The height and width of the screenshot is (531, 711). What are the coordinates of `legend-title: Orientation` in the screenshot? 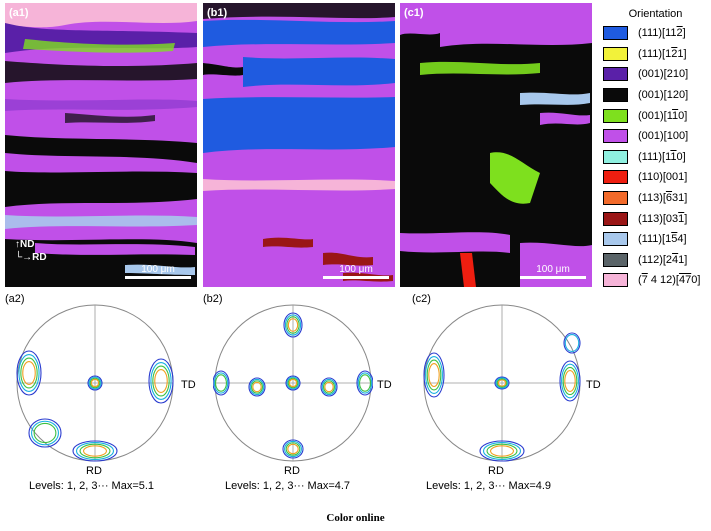 It's located at (655, 14).